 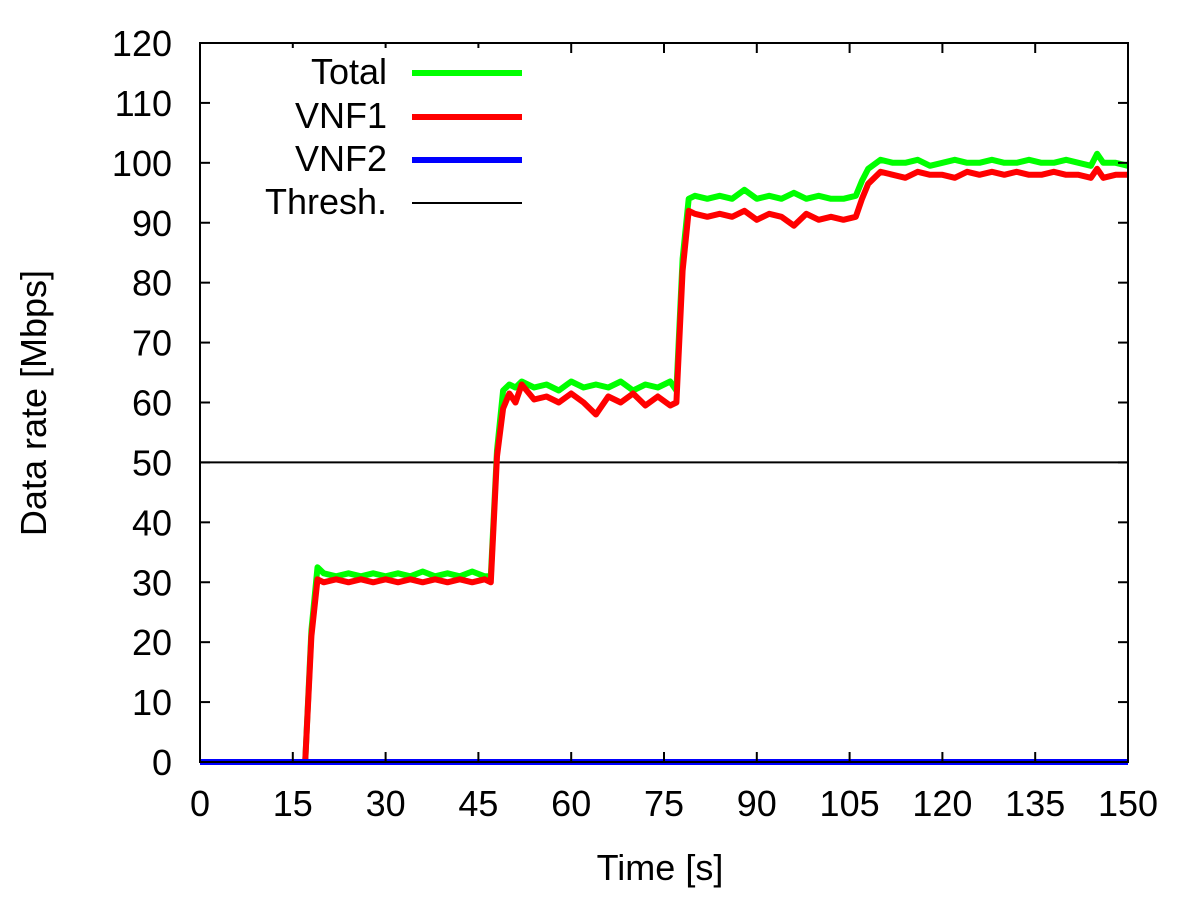 I want to click on legend-label-threshold: Thresh., so click(x=326, y=201).